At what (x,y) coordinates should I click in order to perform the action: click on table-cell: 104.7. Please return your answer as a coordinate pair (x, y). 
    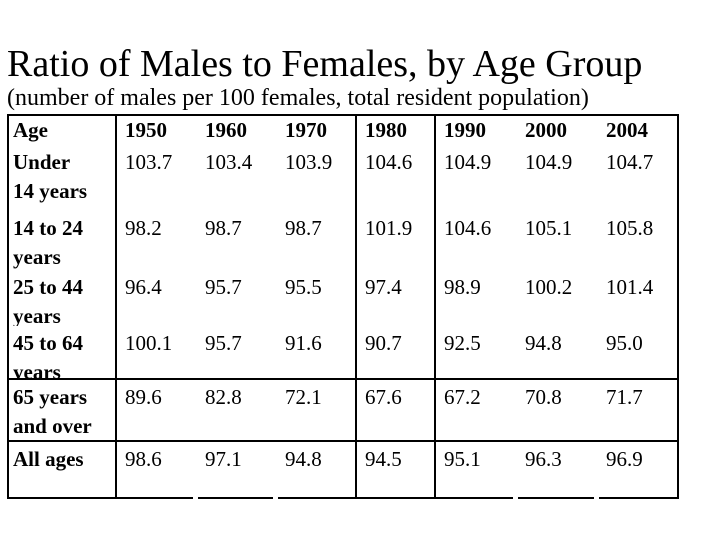
    Looking at the image, I should click on (630, 162).